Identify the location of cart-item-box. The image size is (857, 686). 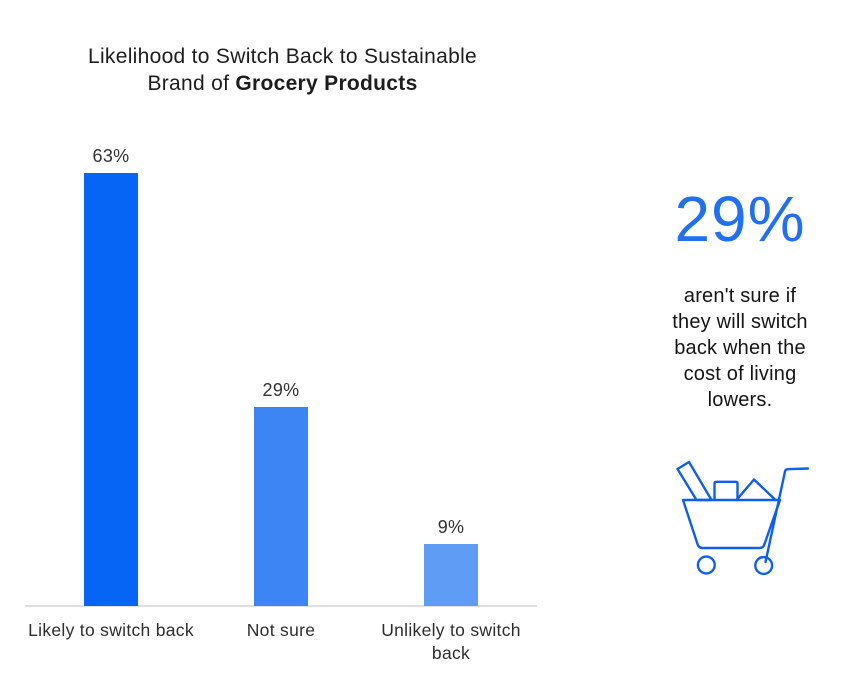
(726, 491).